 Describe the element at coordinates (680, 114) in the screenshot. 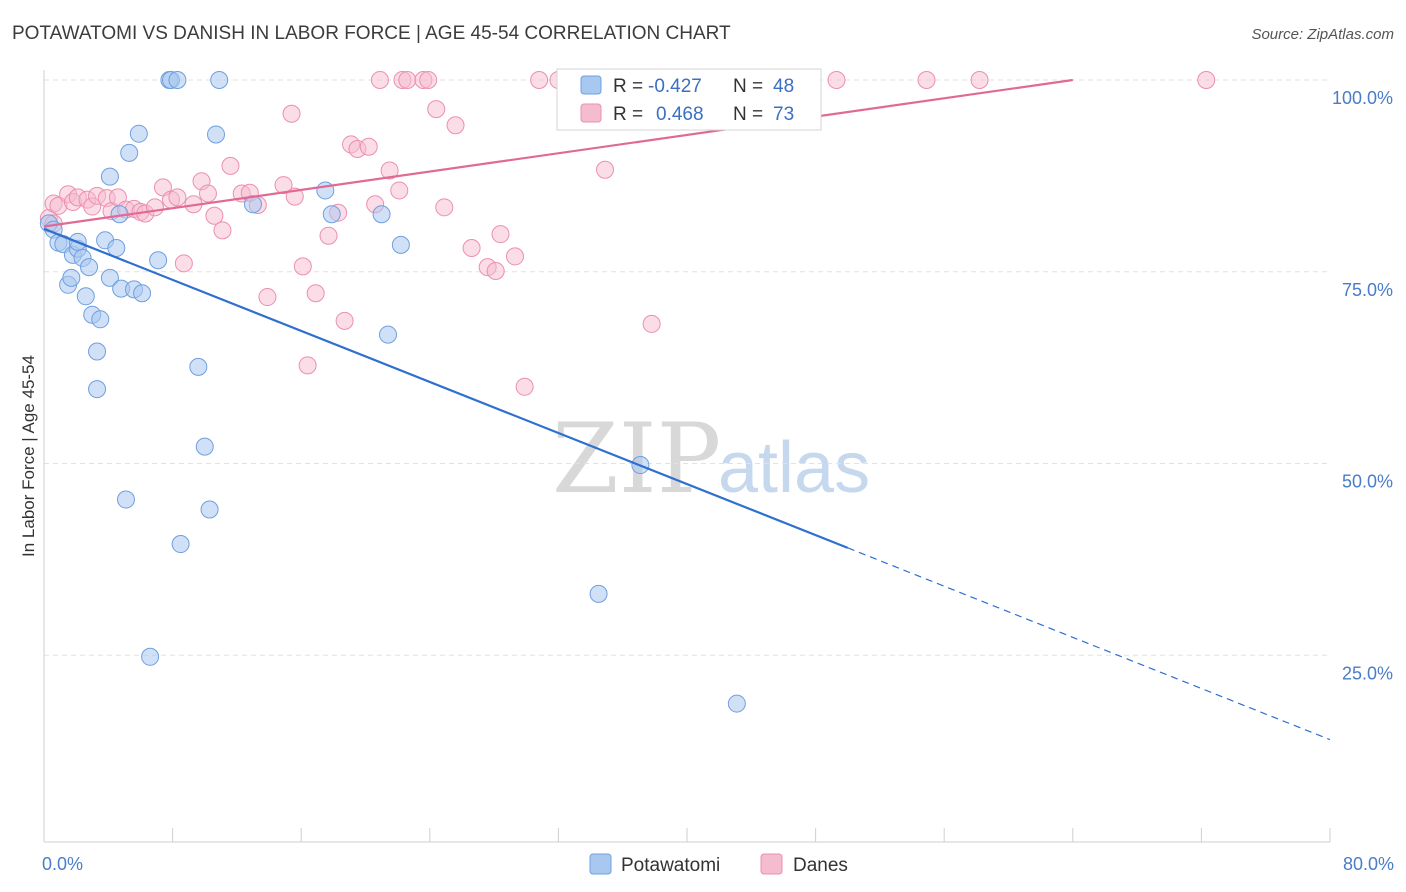

I see `legend-r-value-danes: 0.468` at that location.